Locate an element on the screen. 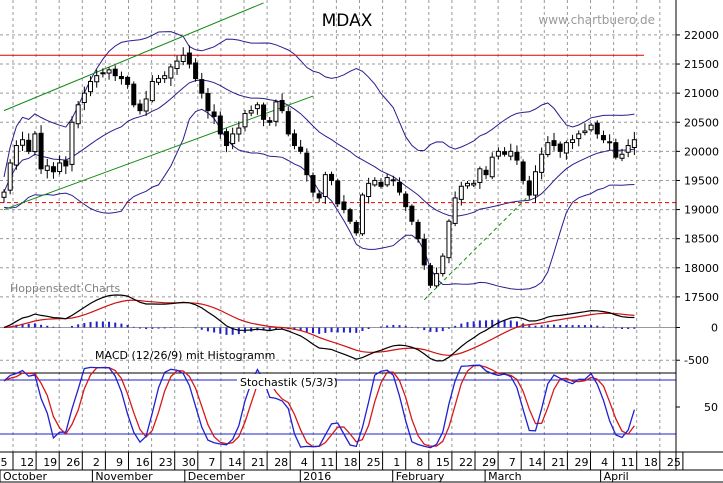 The image size is (723, 483). date-axis-month-label: November is located at coordinates (124, 476).